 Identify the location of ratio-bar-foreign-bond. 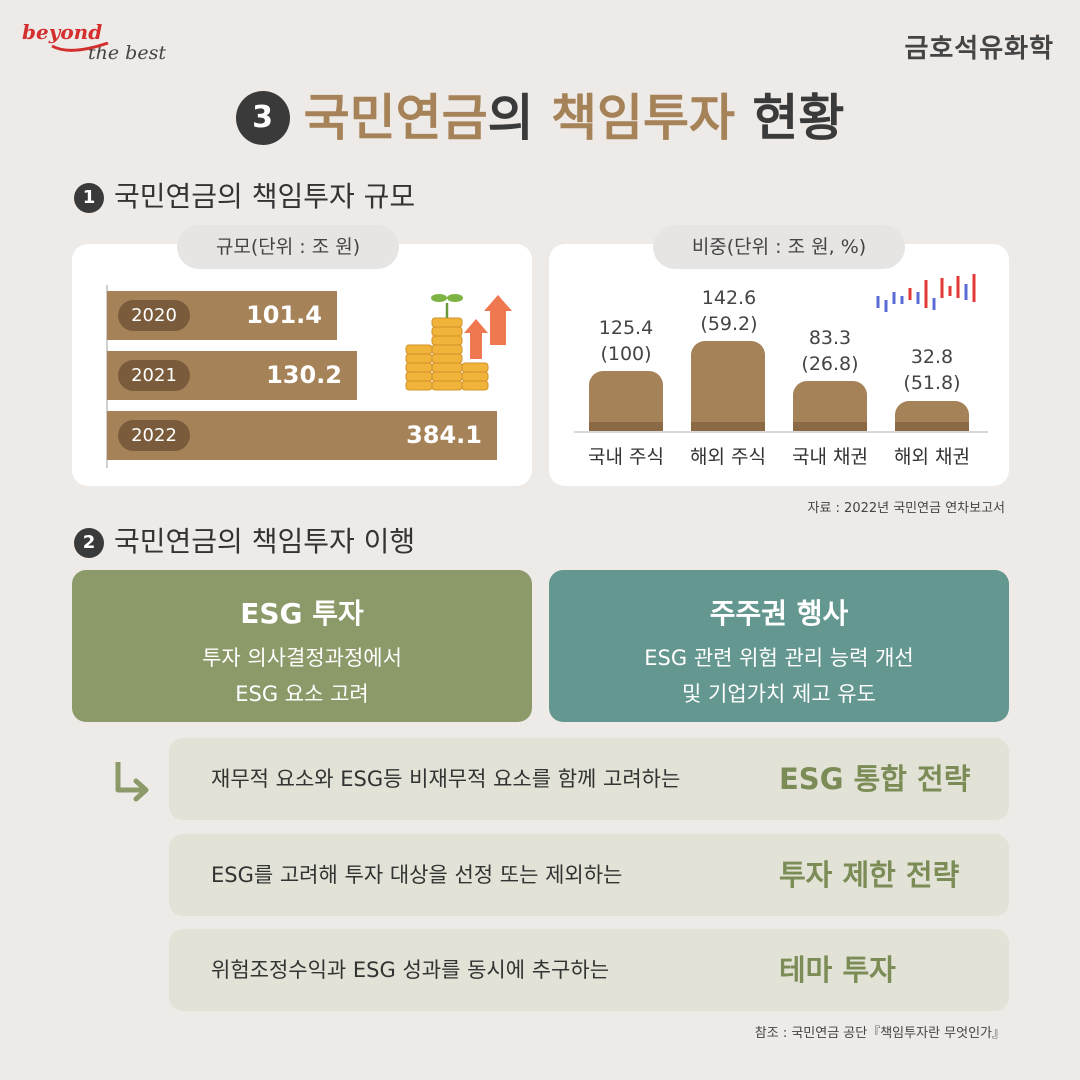
(932, 416).